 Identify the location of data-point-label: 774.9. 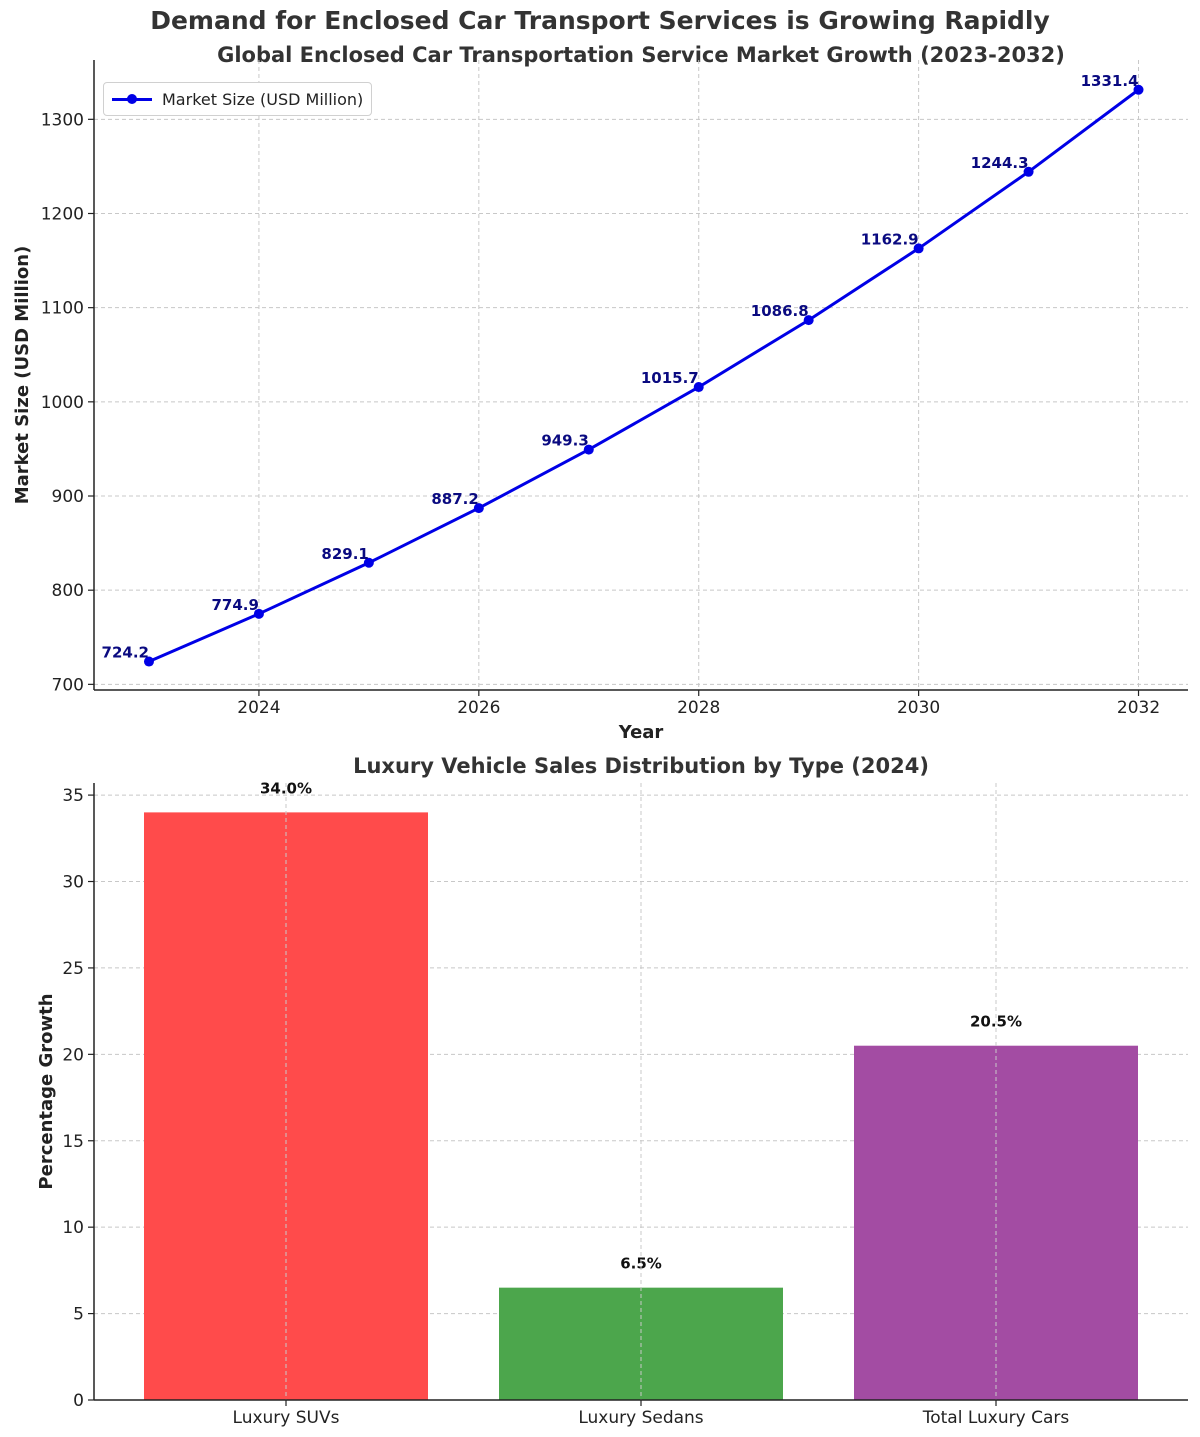
(234, 605).